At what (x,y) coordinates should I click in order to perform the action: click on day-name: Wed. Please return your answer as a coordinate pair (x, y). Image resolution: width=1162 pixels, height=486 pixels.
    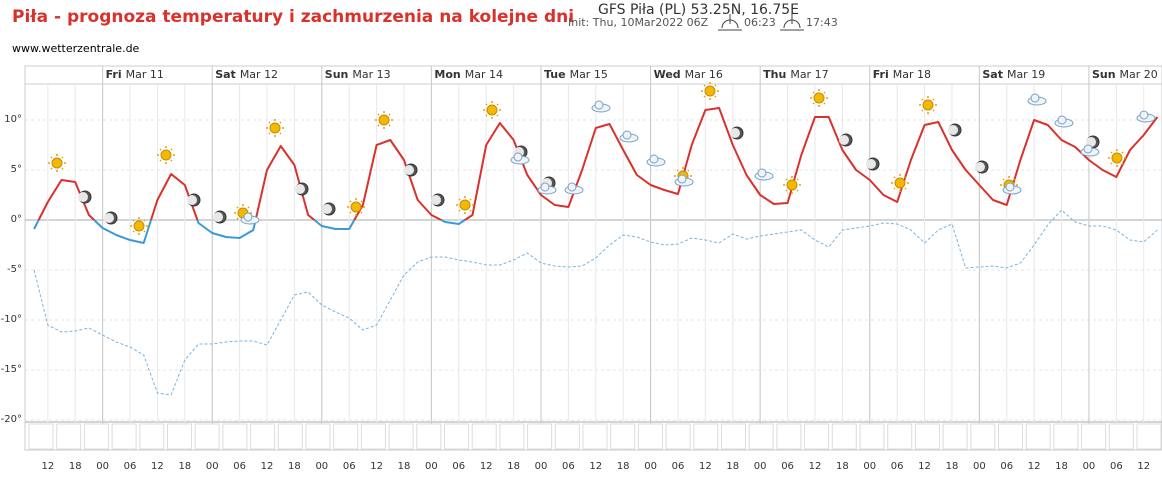
    Looking at the image, I should click on (667, 74).